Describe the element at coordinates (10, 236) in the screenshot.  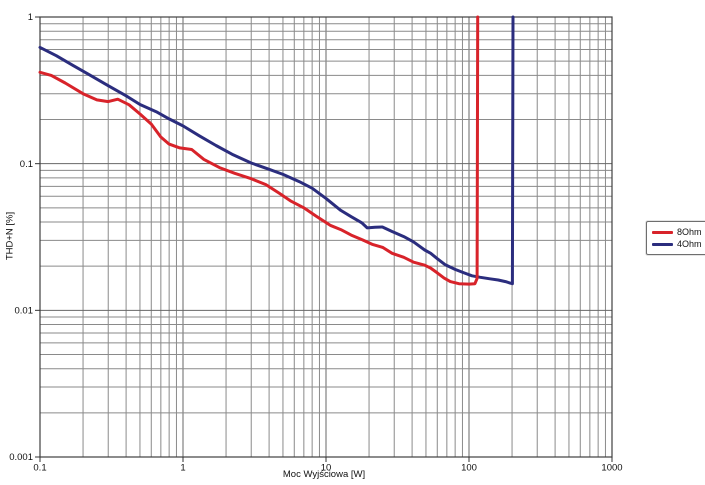
I see `y-axis-title: THD+N [%]` at that location.